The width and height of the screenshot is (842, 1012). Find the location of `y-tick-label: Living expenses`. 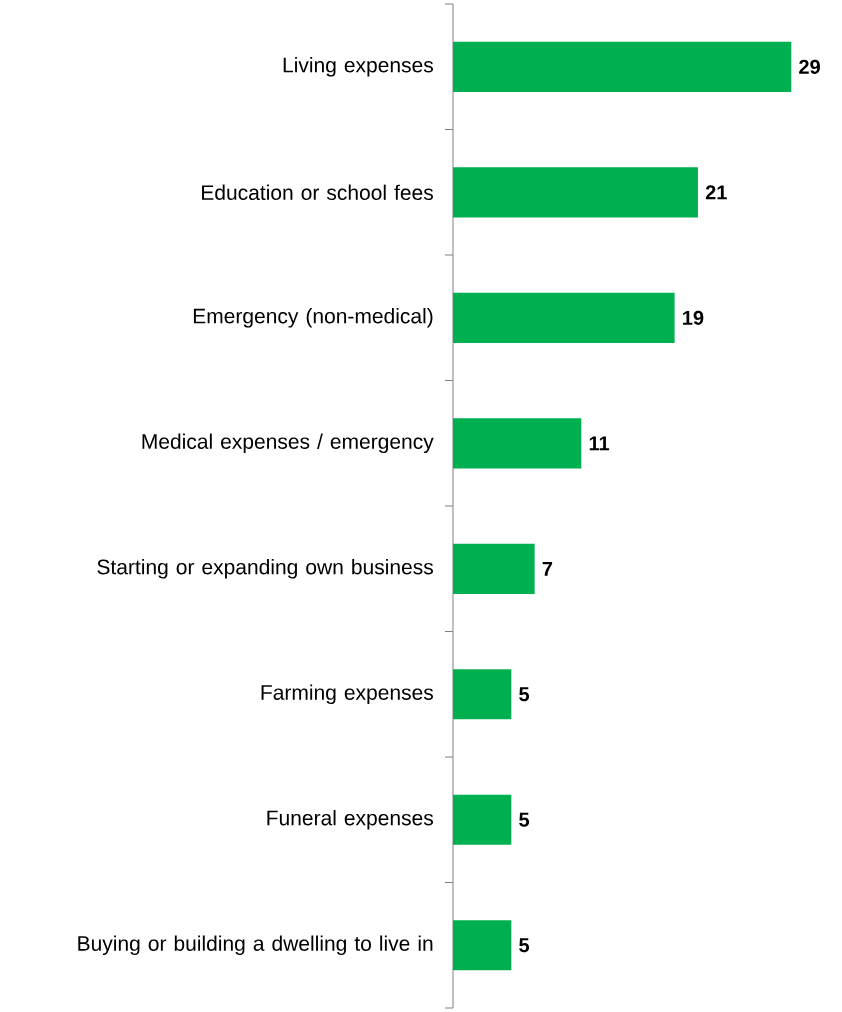

y-tick-label: Living expenses is located at coordinates (358, 67).